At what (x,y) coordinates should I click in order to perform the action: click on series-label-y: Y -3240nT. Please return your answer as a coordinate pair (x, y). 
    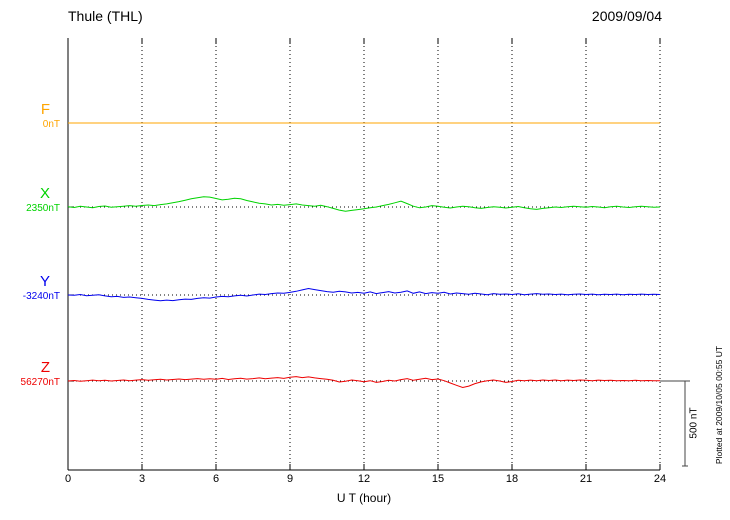
    Looking at the image, I should click on (30, 288).